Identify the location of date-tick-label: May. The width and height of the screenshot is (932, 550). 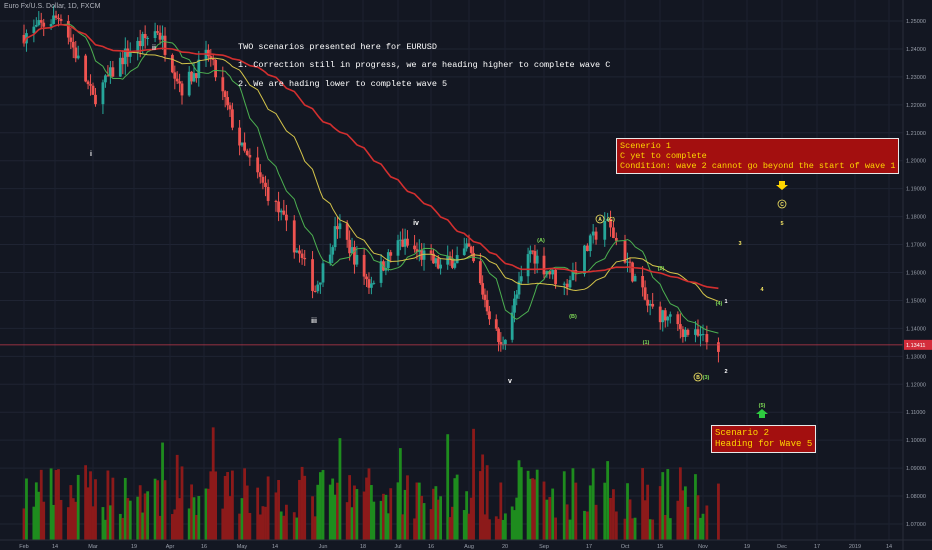
(242, 547).